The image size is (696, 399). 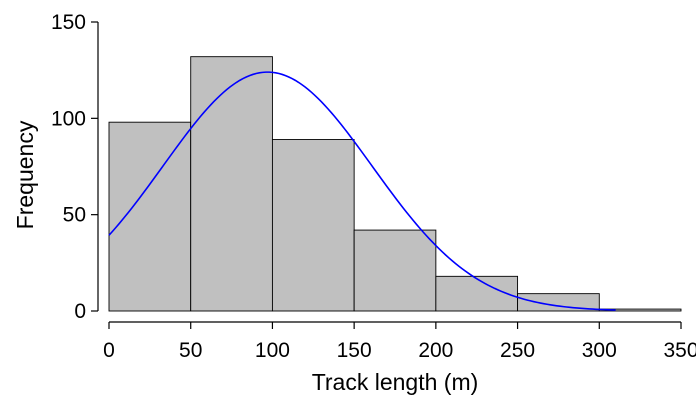 What do you see at coordinates (272, 350) in the screenshot?
I see `x-tick-label: 100` at bounding box center [272, 350].